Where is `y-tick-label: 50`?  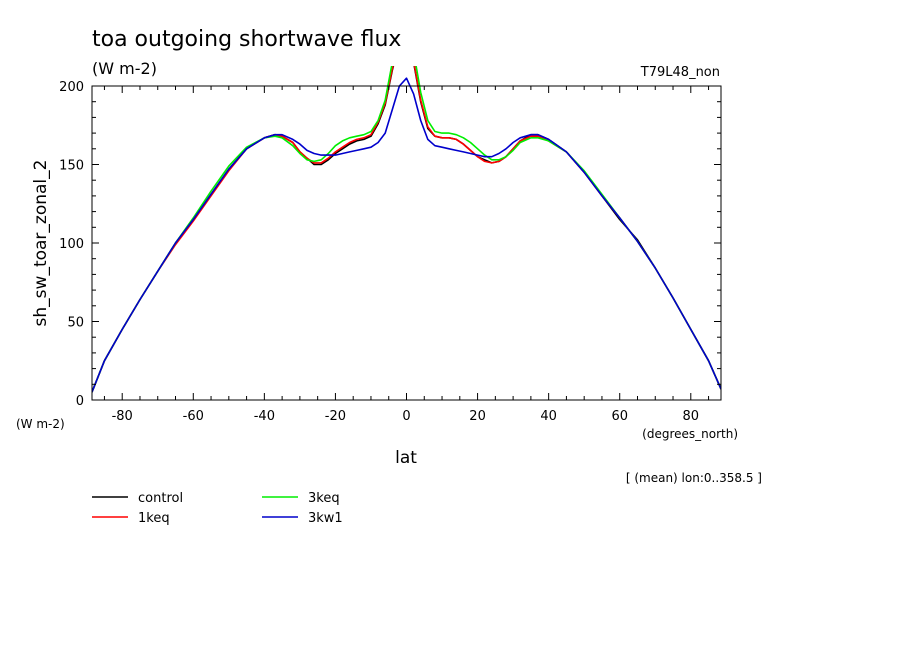 y-tick-label: 50 is located at coordinates (75, 323).